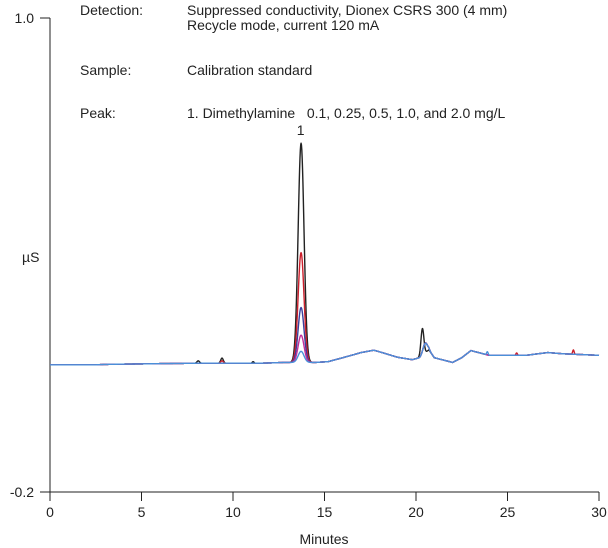 This screenshot has height=548, width=608. I want to click on x-tick-label-30: 30, so click(599, 512).